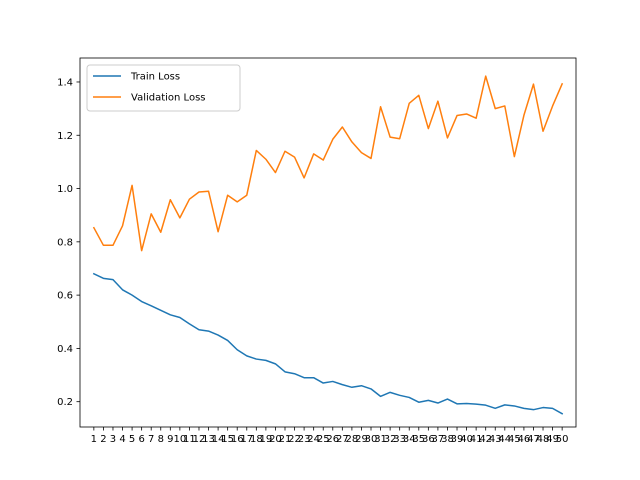 The height and width of the screenshot is (480, 640). Describe the element at coordinates (409, 439) in the screenshot. I see `x-tick-label: 34` at that location.